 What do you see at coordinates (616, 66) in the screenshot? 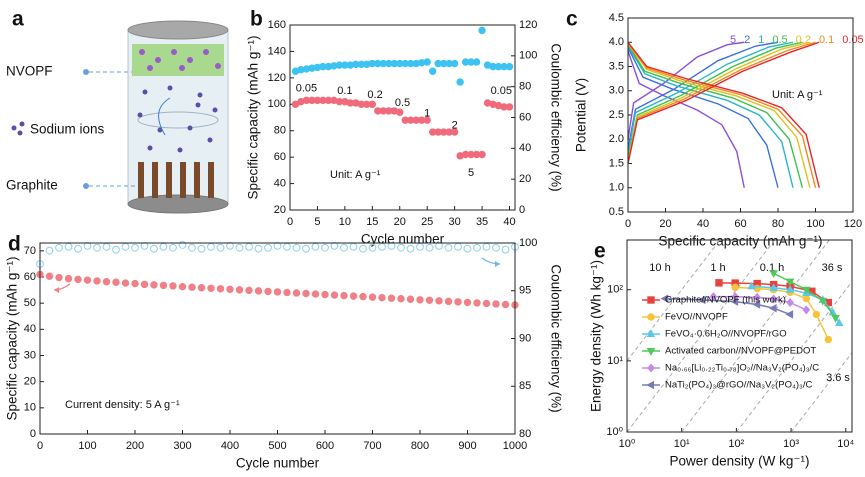
I see `y-tick-label: 3.5` at bounding box center [616, 66].